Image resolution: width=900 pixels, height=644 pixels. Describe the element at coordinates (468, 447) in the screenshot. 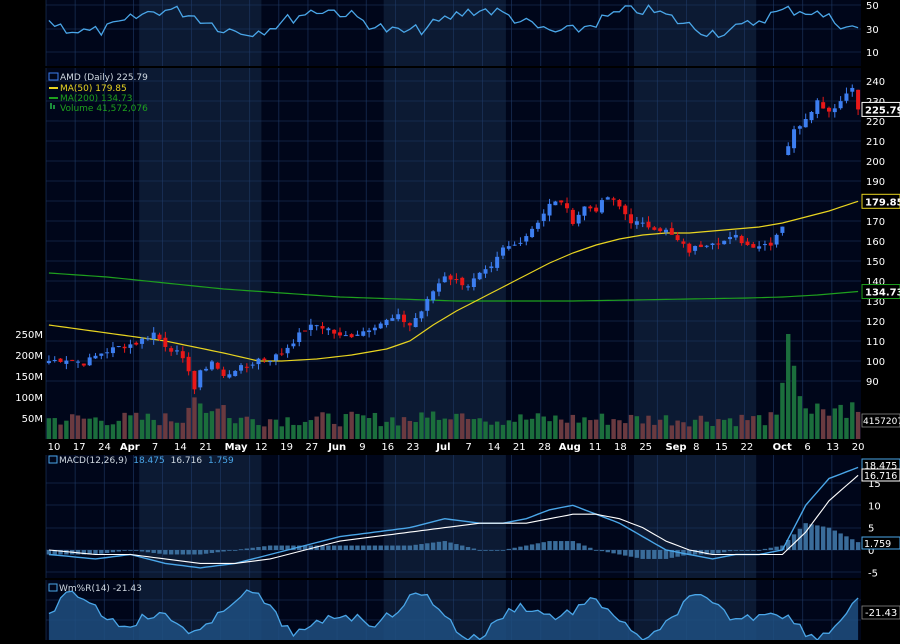

I see `date-tick: 7` at that location.